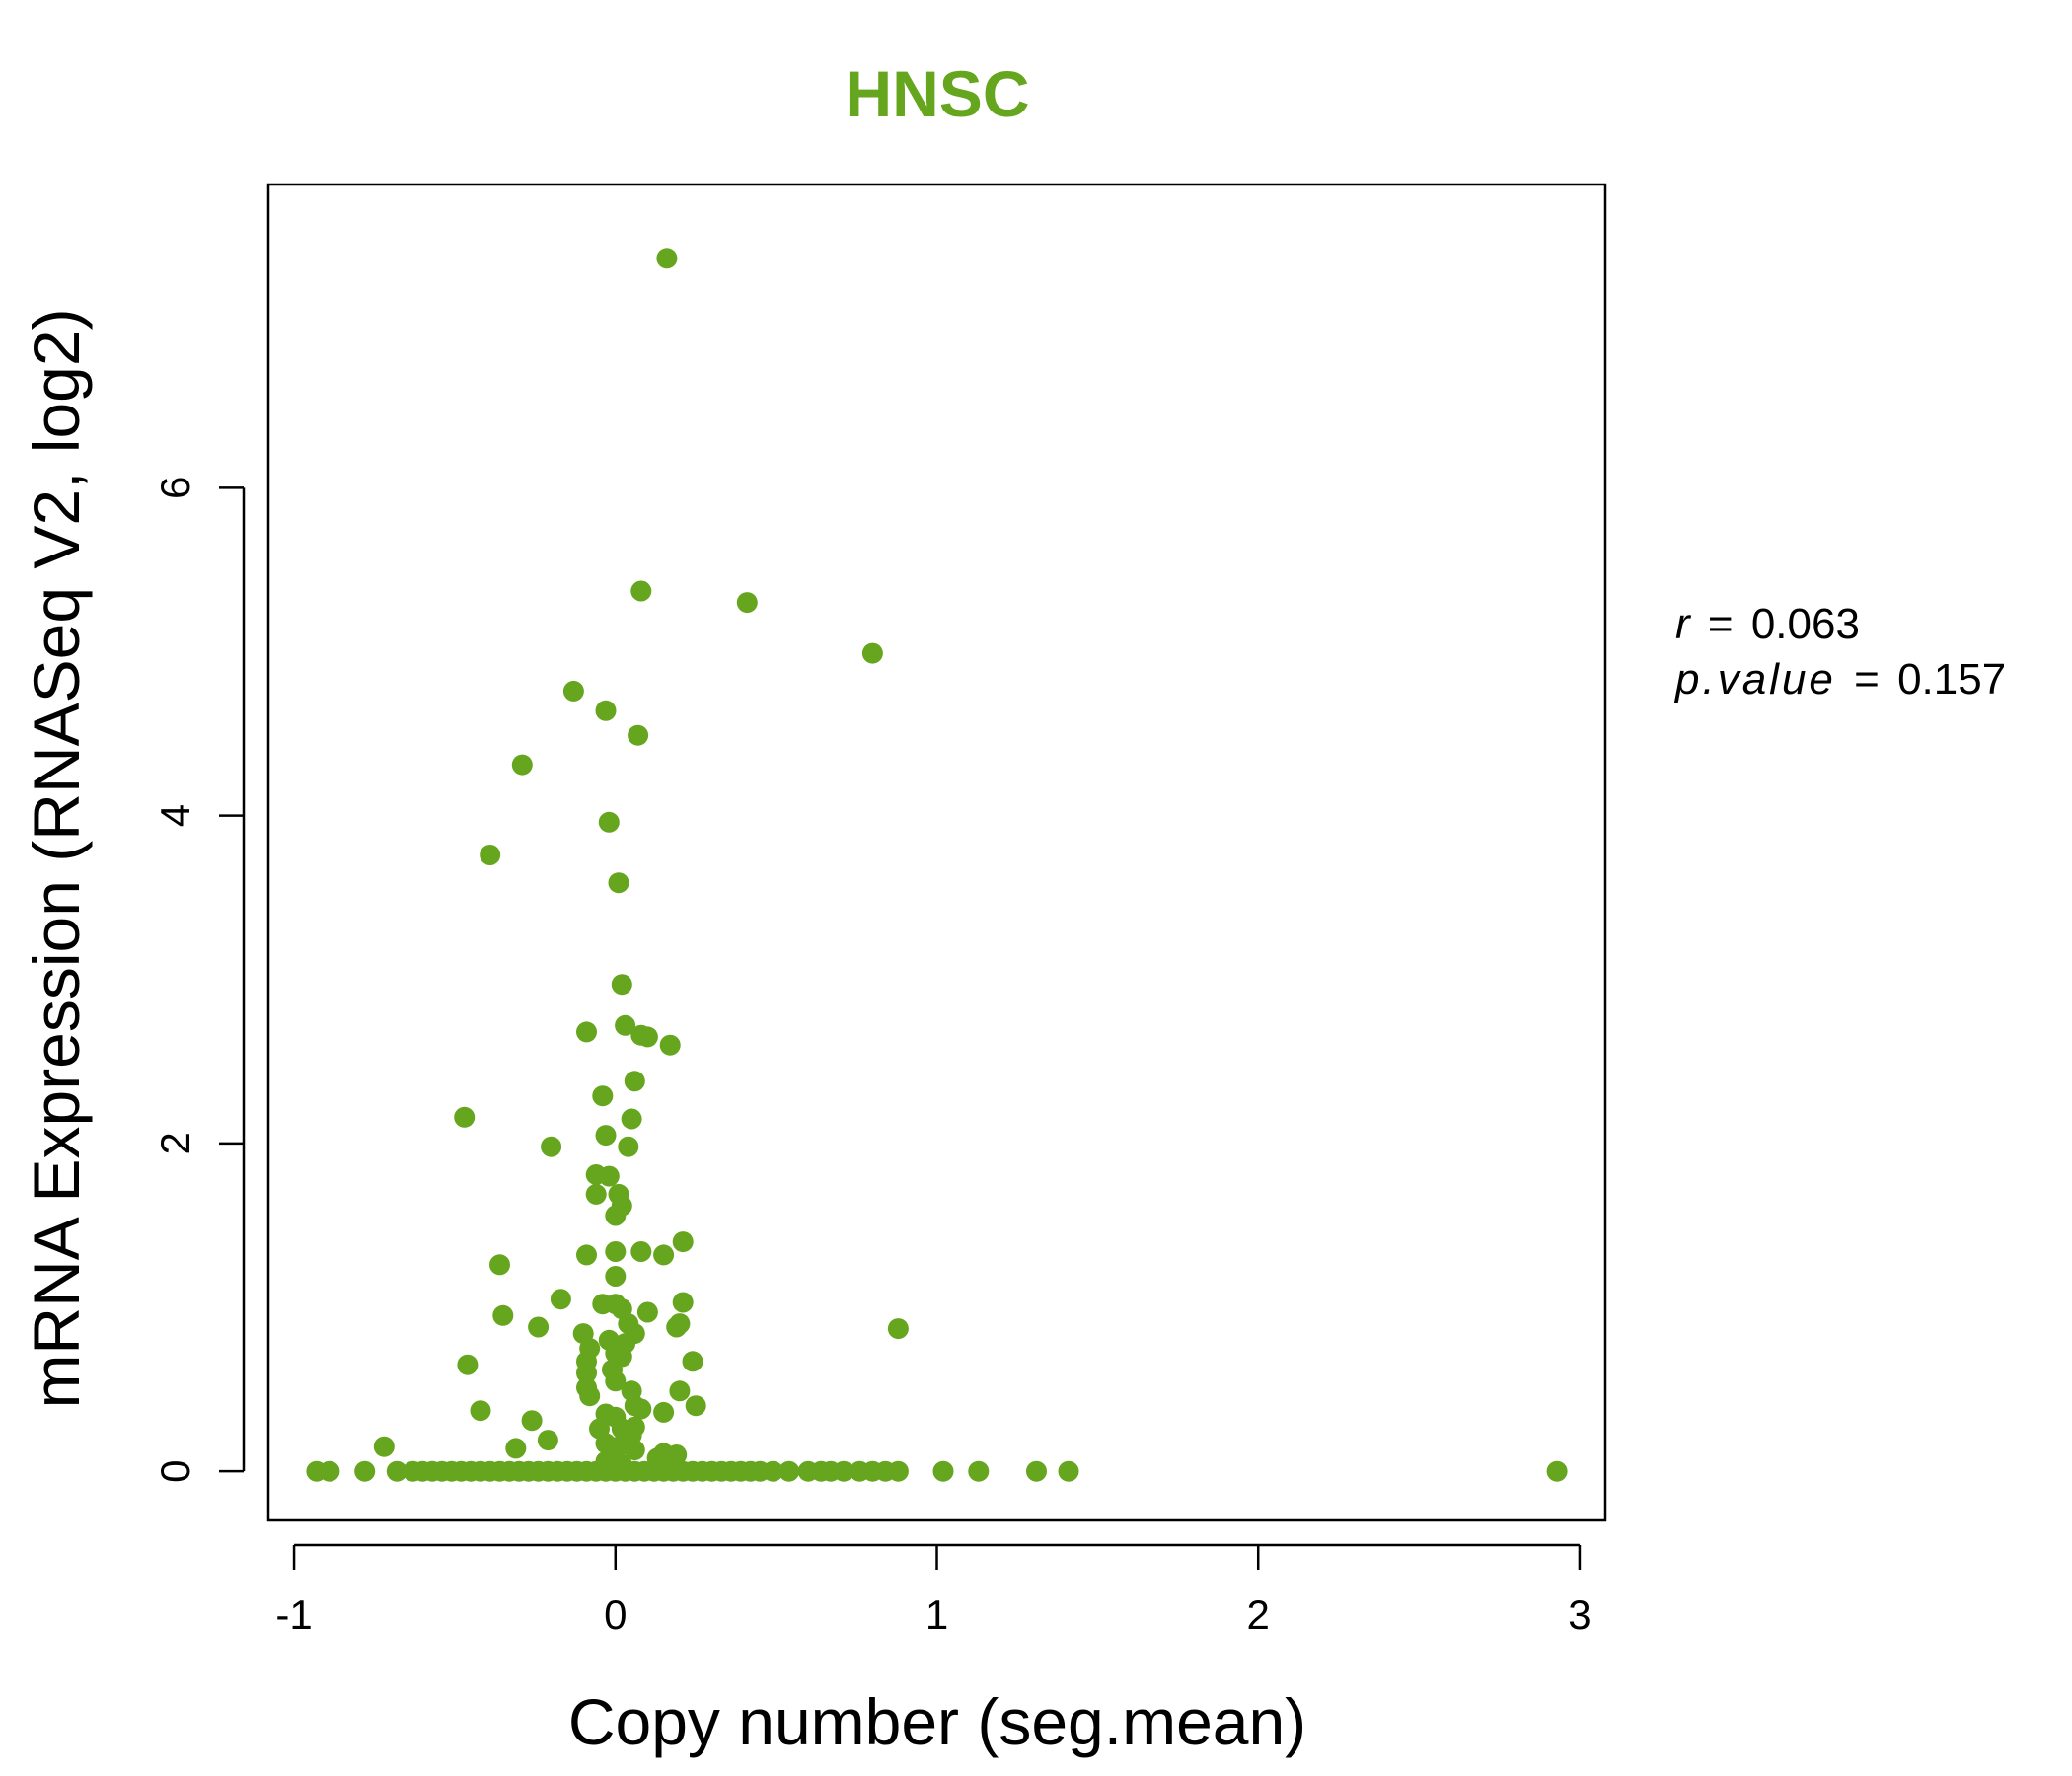 This screenshot has width=2072, height=1776. What do you see at coordinates (1840, 679) in the screenshot?
I see `stat-p: p.value = 0.157` at bounding box center [1840, 679].